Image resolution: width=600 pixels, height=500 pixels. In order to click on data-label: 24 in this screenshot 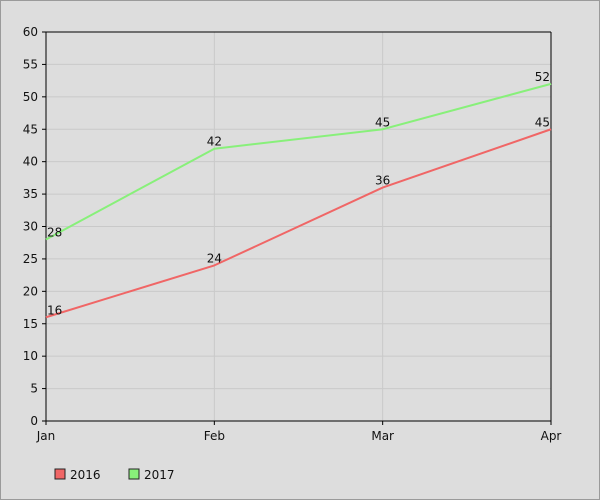, I will do `click(214, 258)`.